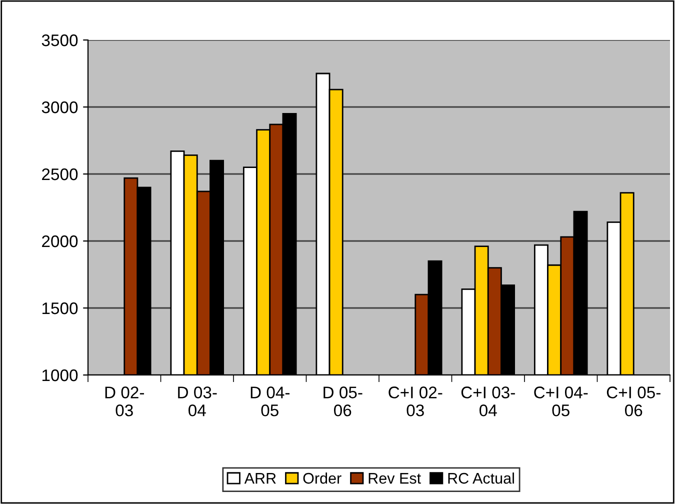  Describe the element at coordinates (60, 40) in the screenshot. I see `y-tick-label: 3500` at that location.